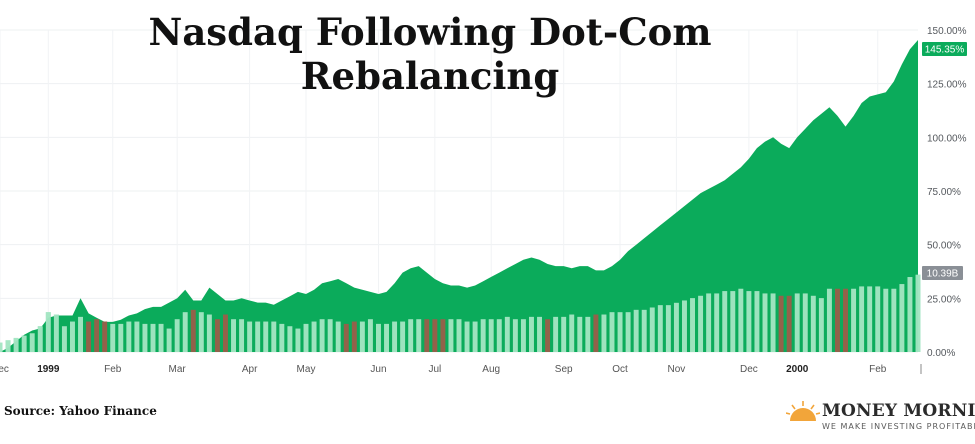  I want to click on price-tag-label: 145.35%, so click(945, 49).